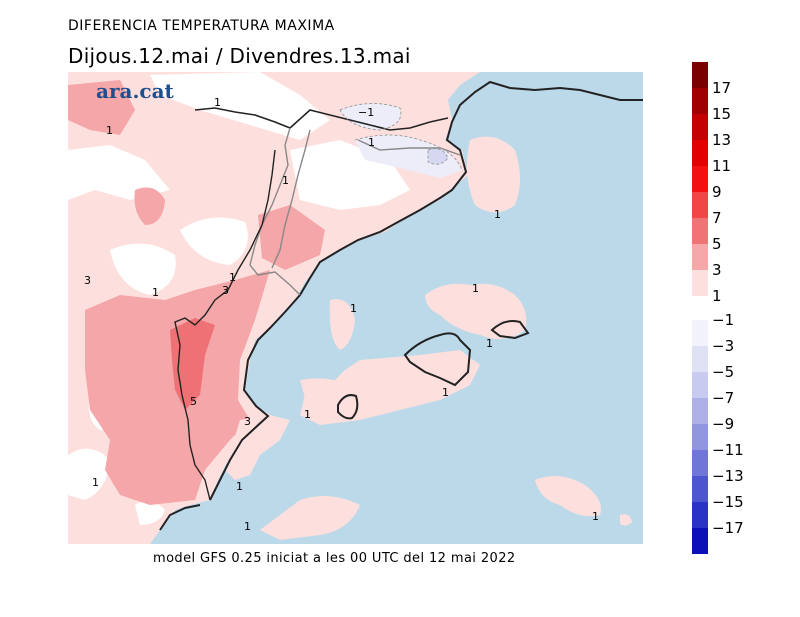 Image resolution: width=800 pixels, height=617 pixels. What do you see at coordinates (728, 476) in the screenshot?
I see `legend-label: −13` at bounding box center [728, 476].